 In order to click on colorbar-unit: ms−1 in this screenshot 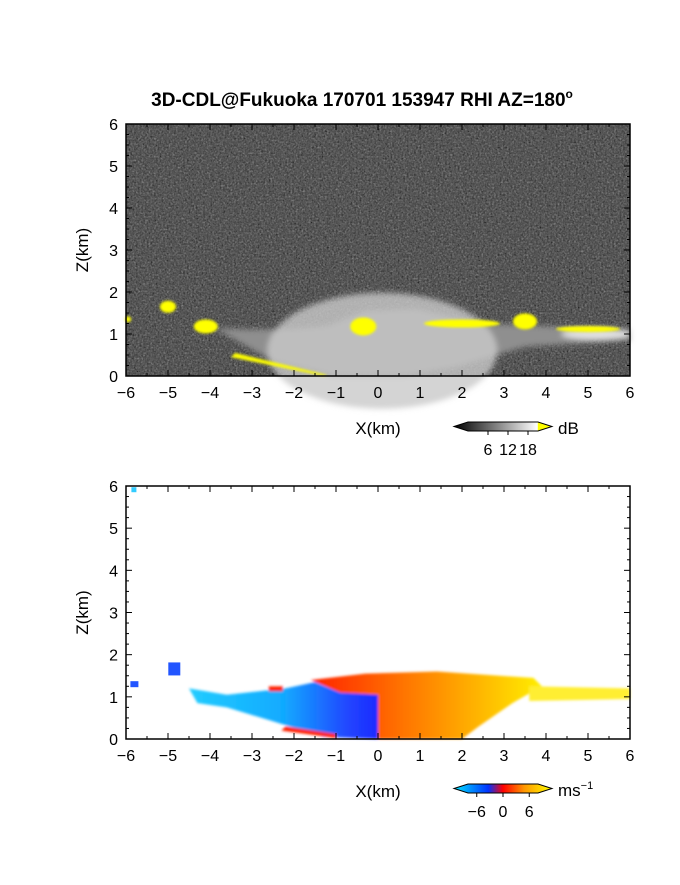, I will do `click(575, 790)`.